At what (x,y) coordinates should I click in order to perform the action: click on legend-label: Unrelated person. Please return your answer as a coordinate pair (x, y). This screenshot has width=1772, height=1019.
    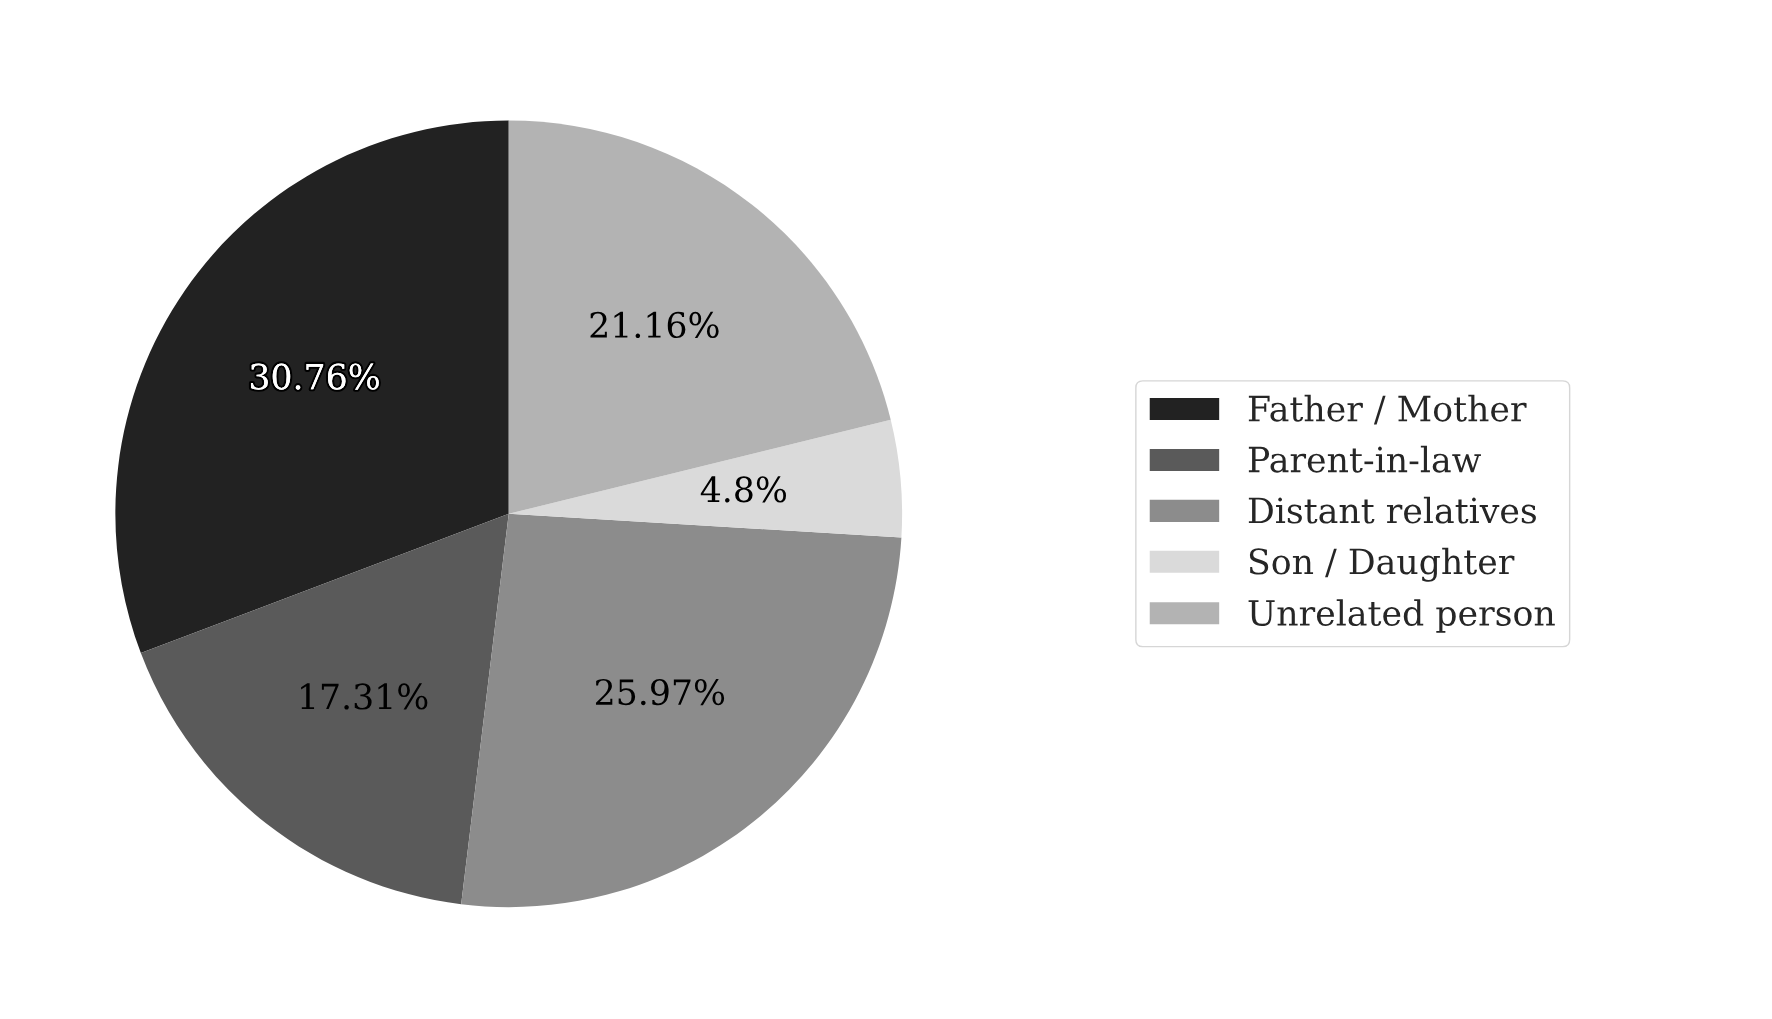
    Looking at the image, I should click on (1401, 616).